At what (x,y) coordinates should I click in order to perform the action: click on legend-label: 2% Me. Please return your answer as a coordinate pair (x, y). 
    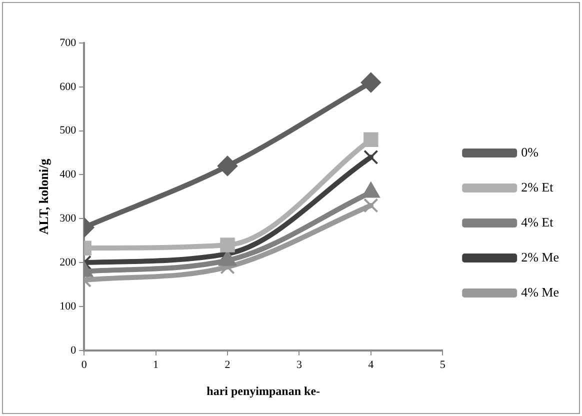
    Looking at the image, I should click on (540, 256).